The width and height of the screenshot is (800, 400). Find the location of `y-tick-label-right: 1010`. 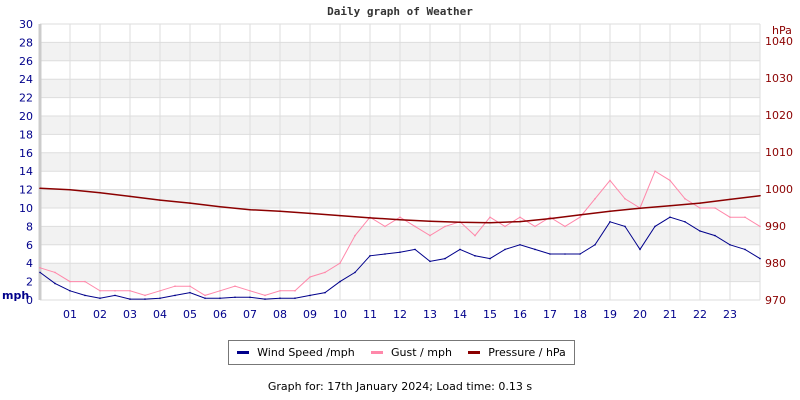

y-tick-label-right: 1010 is located at coordinates (779, 152).